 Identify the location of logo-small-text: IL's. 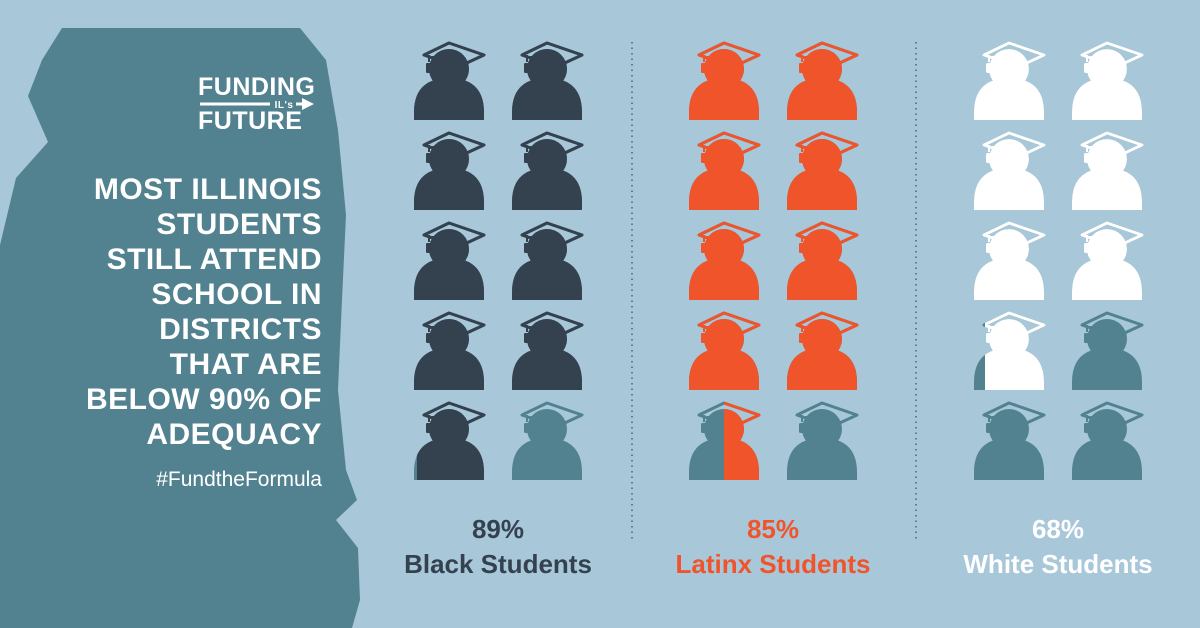
(284, 105).